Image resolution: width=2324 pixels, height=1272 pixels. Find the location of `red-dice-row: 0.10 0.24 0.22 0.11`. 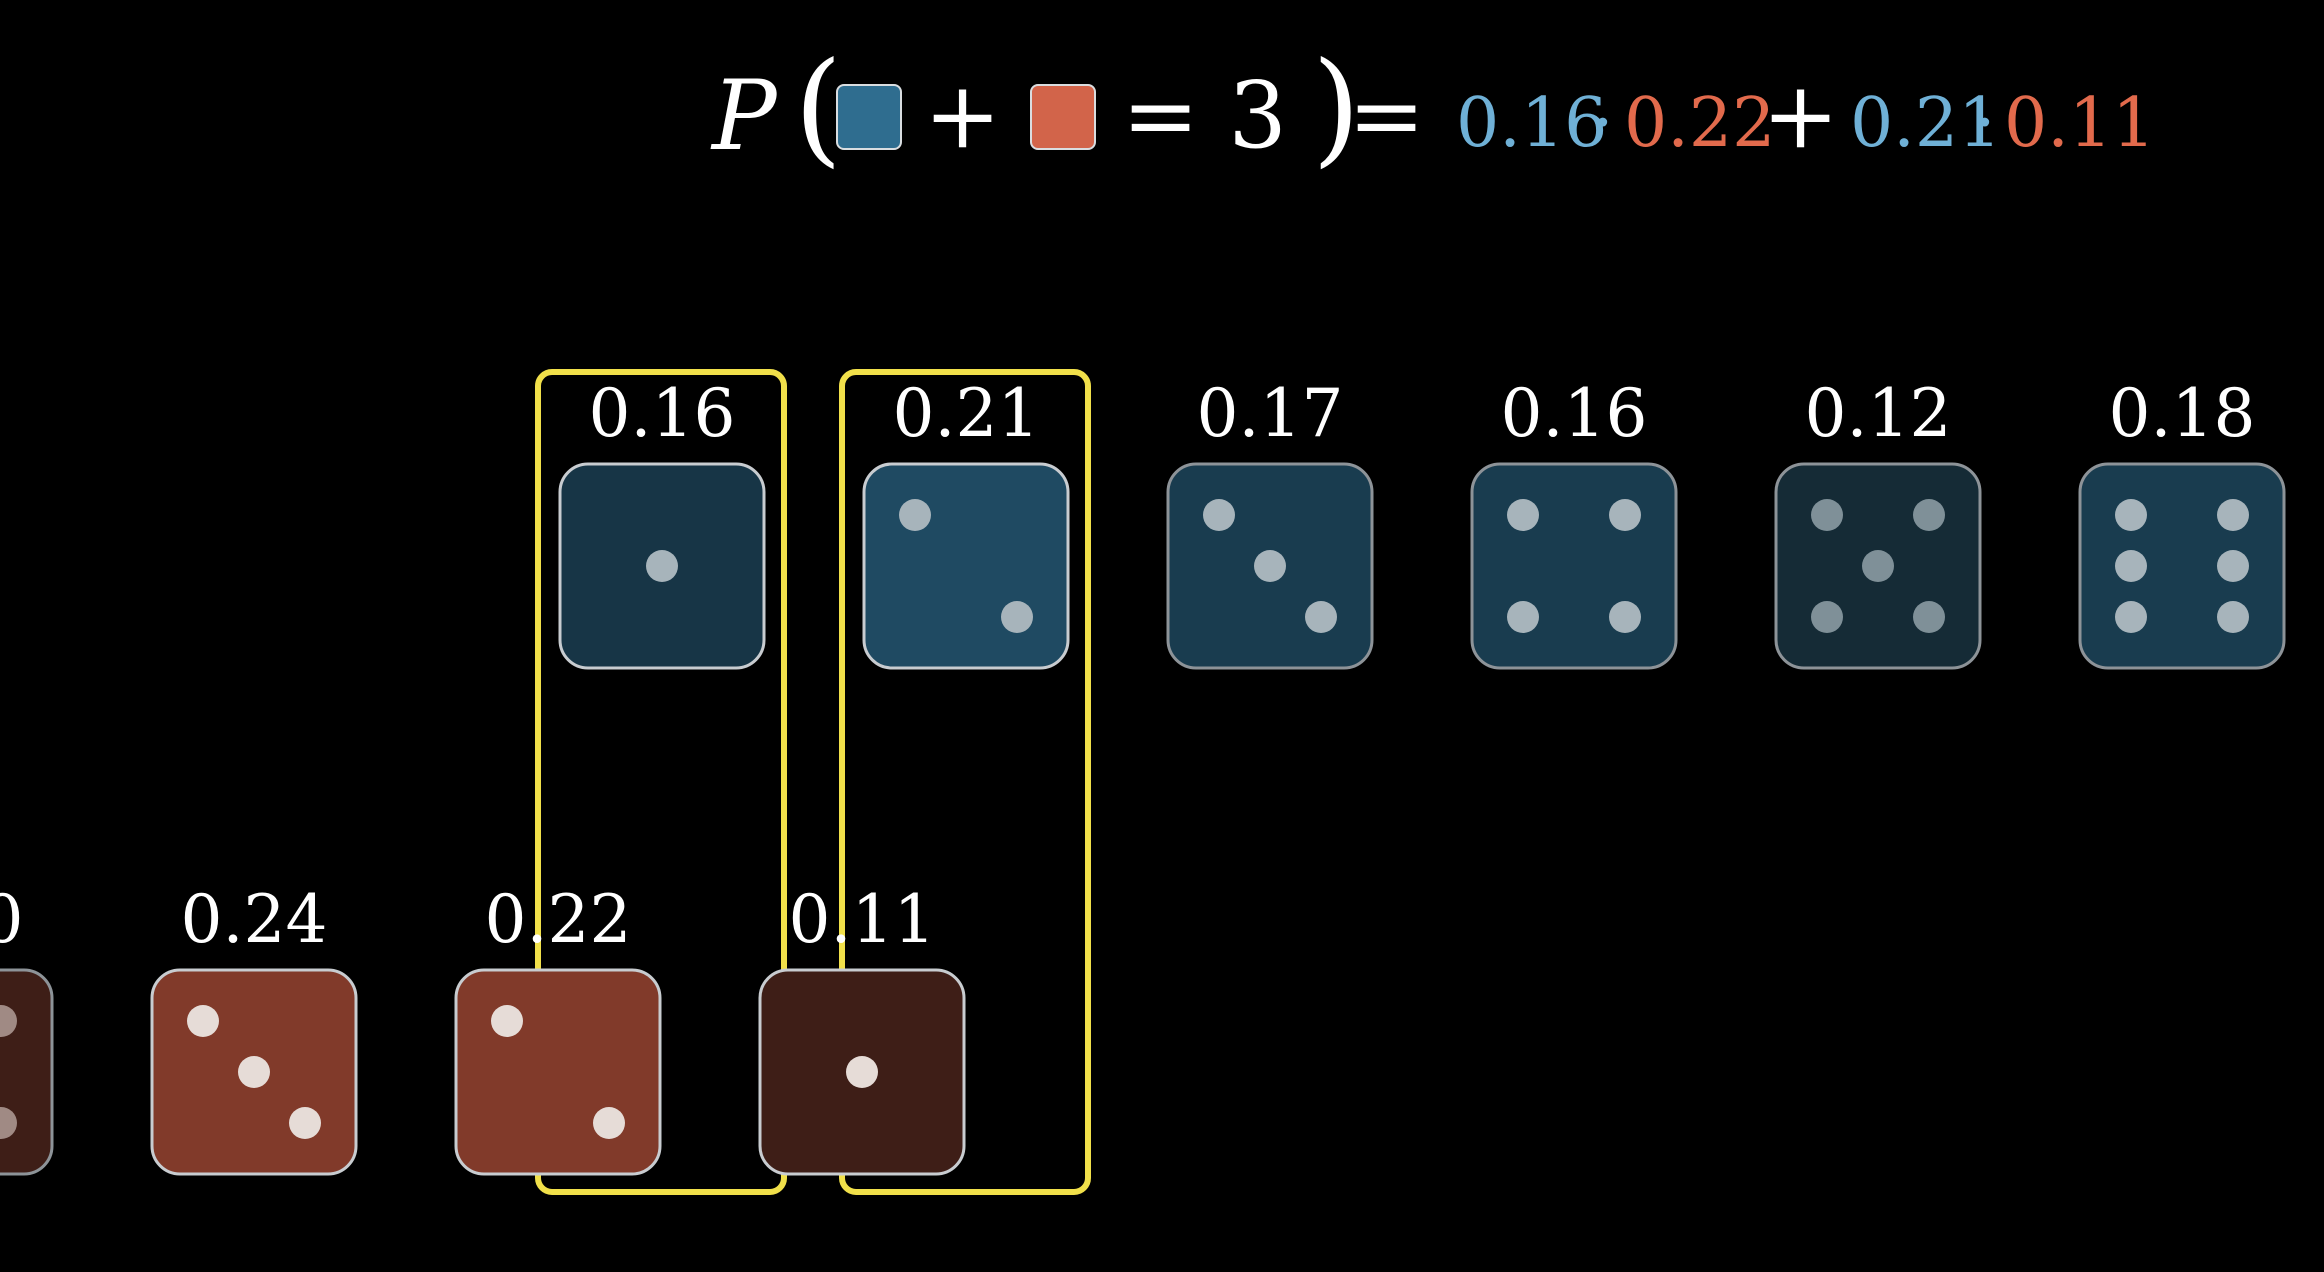

red-dice-row: 0.10 0.24 0.22 0.11 is located at coordinates (483, 1028).